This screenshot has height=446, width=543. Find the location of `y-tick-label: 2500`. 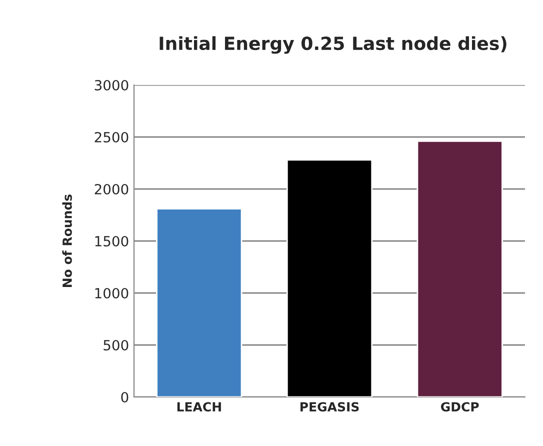

y-tick-label: 2500 is located at coordinates (111, 137).